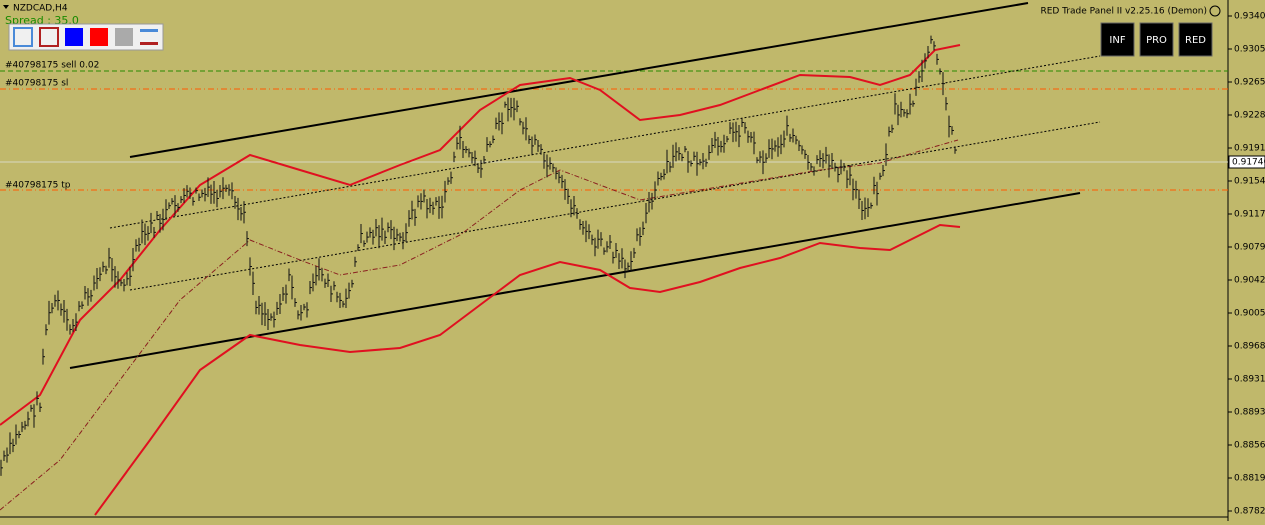 This screenshot has width=1265, height=525. What do you see at coordinates (38, 186) in the screenshot?
I see `order-label: #40798175 tp` at bounding box center [38, 186].